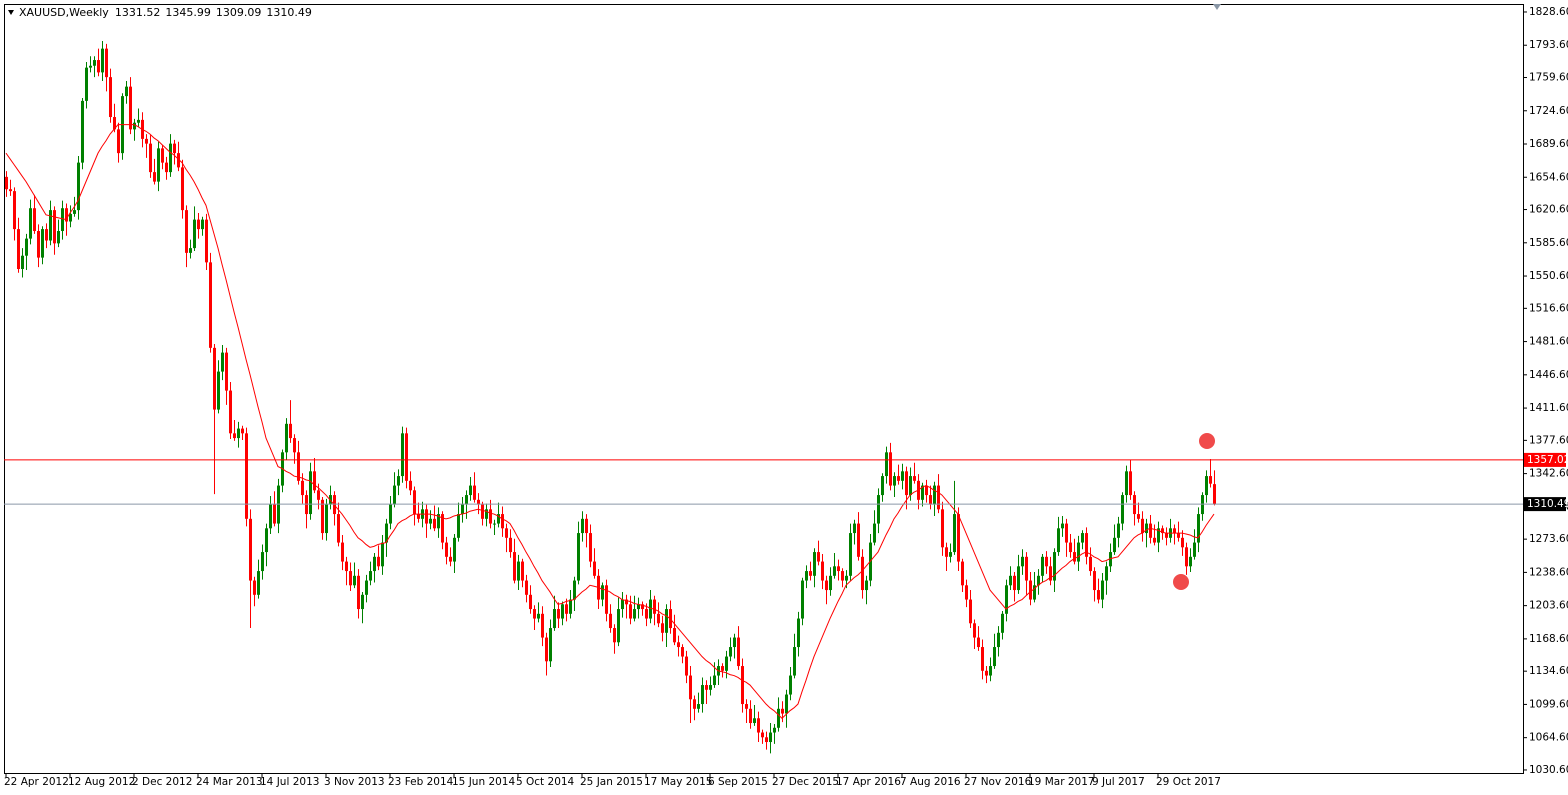  Describe the element at coordinates (1548, 440) in the screenshot. I see `y-tick-label: 1377.60` at that location.